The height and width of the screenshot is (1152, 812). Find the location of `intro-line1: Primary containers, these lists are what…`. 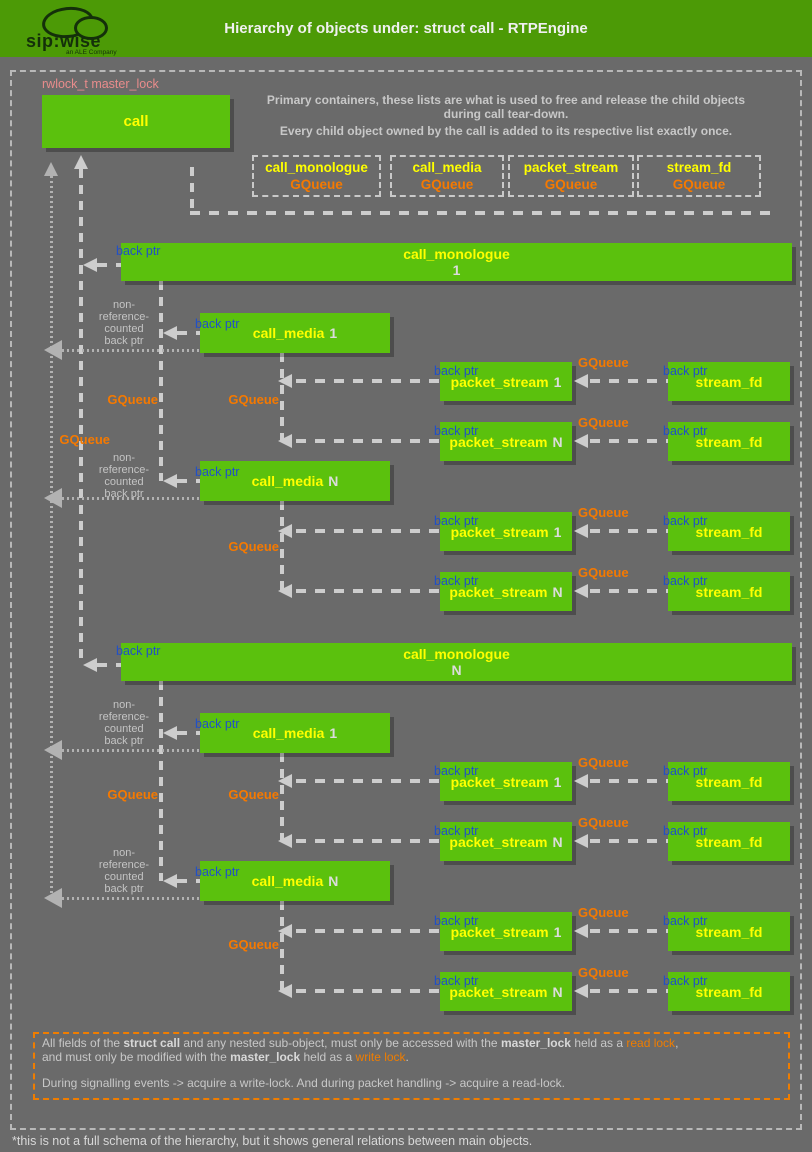

intro-line1: Primary containers, these lists are what… is located at coordinates (506, 100).